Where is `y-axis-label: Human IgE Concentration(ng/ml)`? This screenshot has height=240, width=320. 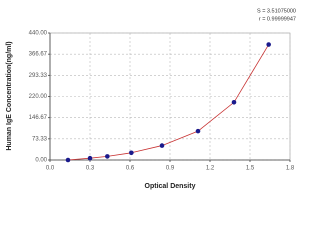 y-axis-label: Human IgE Concentration(ng/ml) is located at coordinates (9, 95).